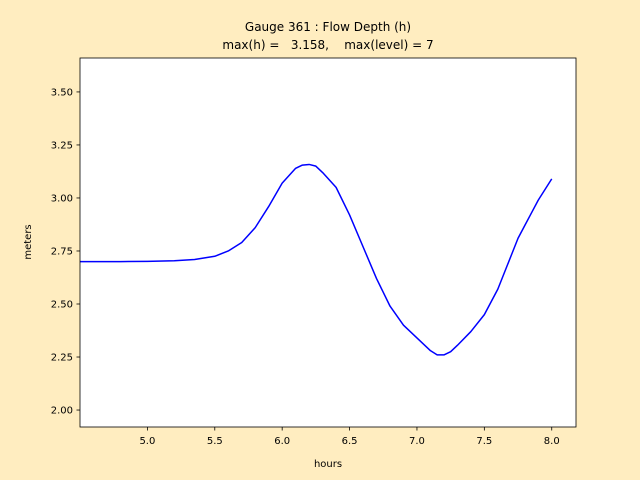 The width and height of the screenshot is (640, 480). I want to click on x-axis: 5.0 5.5 6.0 6.5 7.0 7.5 8.0, so click(349, 437).